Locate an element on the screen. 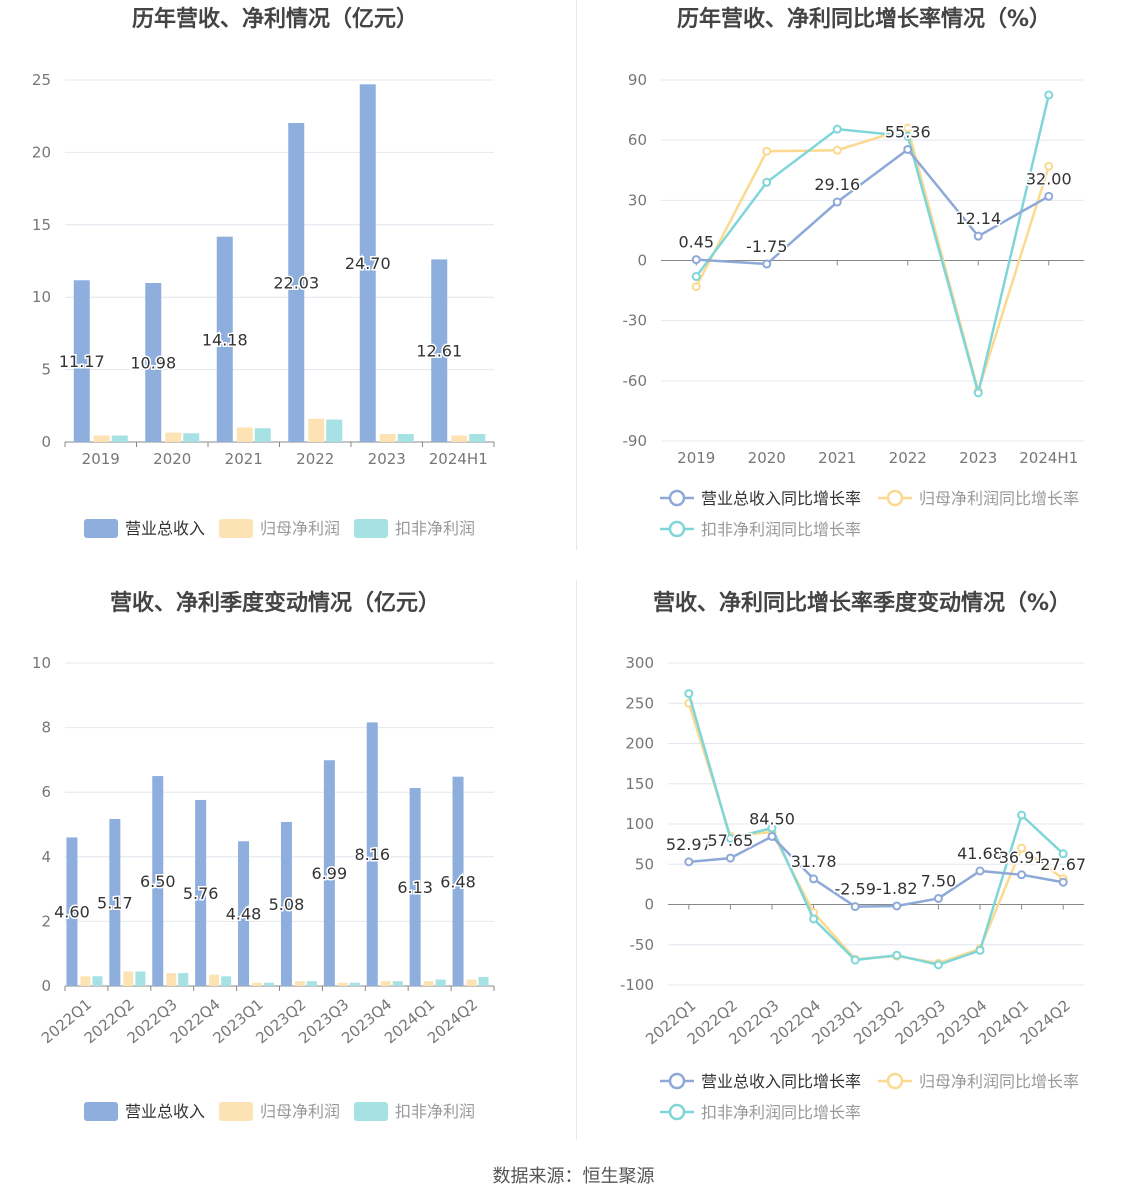 This screenshot has height=1202, width=1147. y-tick-label: -60 is located at coordinates (635, 381).